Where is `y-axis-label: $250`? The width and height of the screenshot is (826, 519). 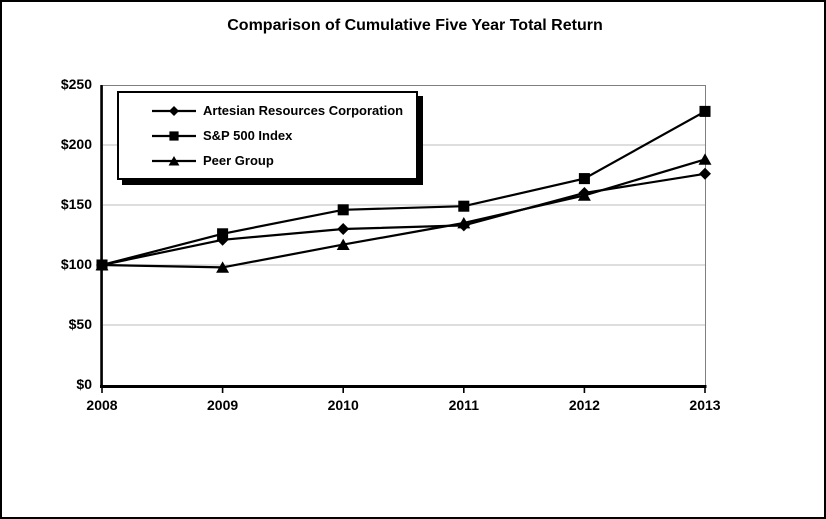
y-axis-label: $250 is located at coordinates (76, 84).